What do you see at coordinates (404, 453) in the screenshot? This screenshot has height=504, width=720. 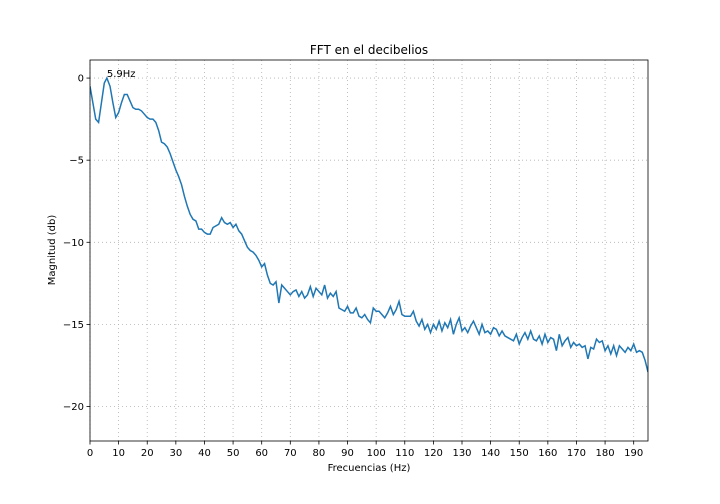 I see `x-tick-label: 110` at bounding box center [404, 453].